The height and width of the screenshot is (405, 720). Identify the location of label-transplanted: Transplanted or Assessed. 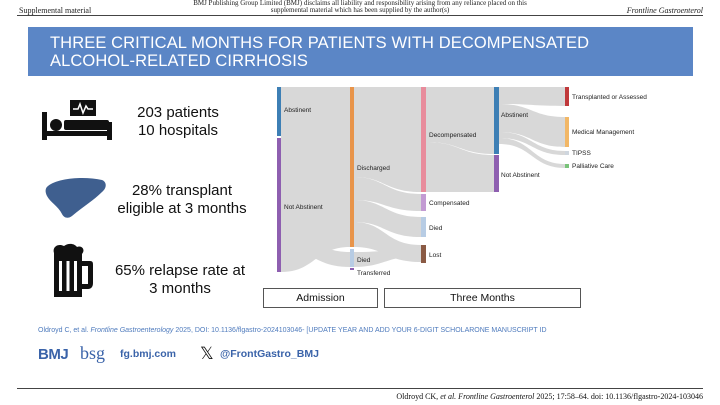
(609, 97).